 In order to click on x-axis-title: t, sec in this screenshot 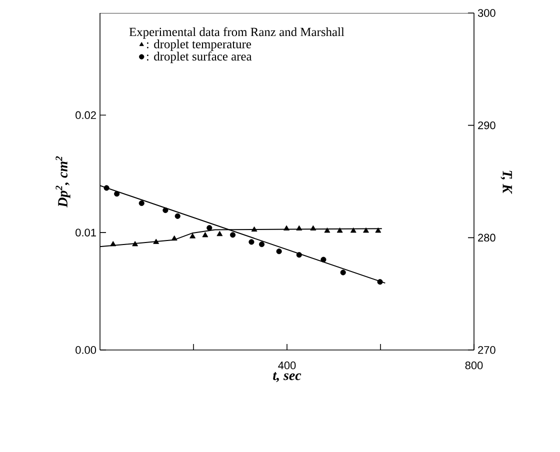, I will do `click(287, 377)`.